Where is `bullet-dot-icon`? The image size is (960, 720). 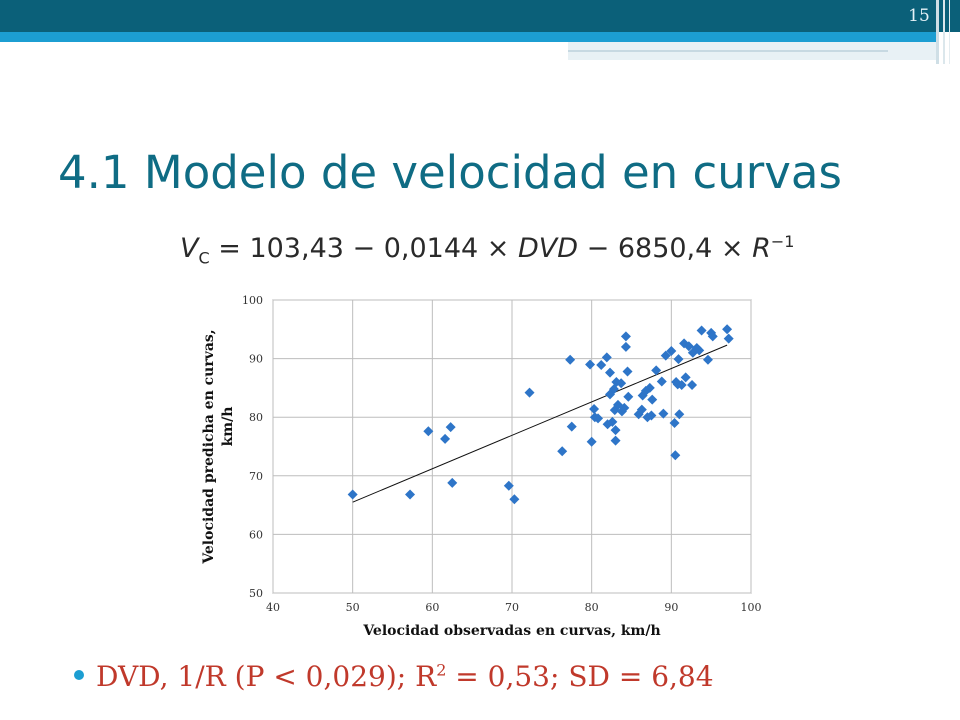
bullet-dot-icon is located at coordinates (79, 674).